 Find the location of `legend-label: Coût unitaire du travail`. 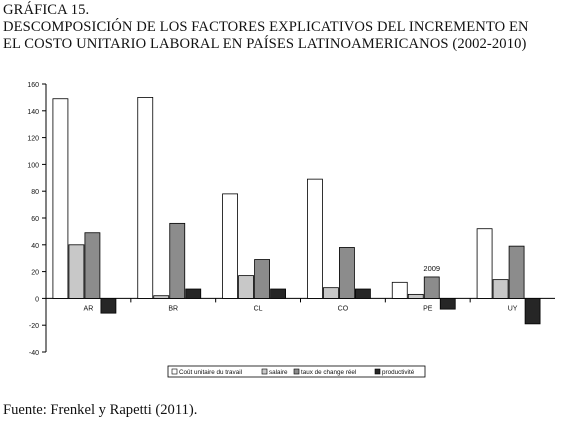

legend-label: Coût unitaire du travail is located at coordinates (210, 372).